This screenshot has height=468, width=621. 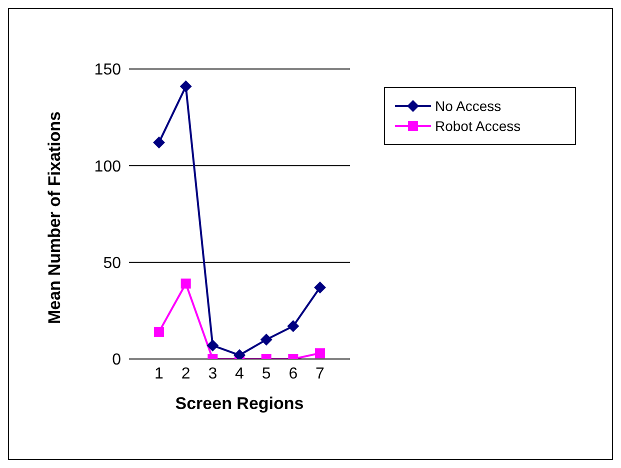 What do you see at coordinates (320, 373) in the screenshot?
I see `x-tick-label: 7` at bounding box center [320, 373].